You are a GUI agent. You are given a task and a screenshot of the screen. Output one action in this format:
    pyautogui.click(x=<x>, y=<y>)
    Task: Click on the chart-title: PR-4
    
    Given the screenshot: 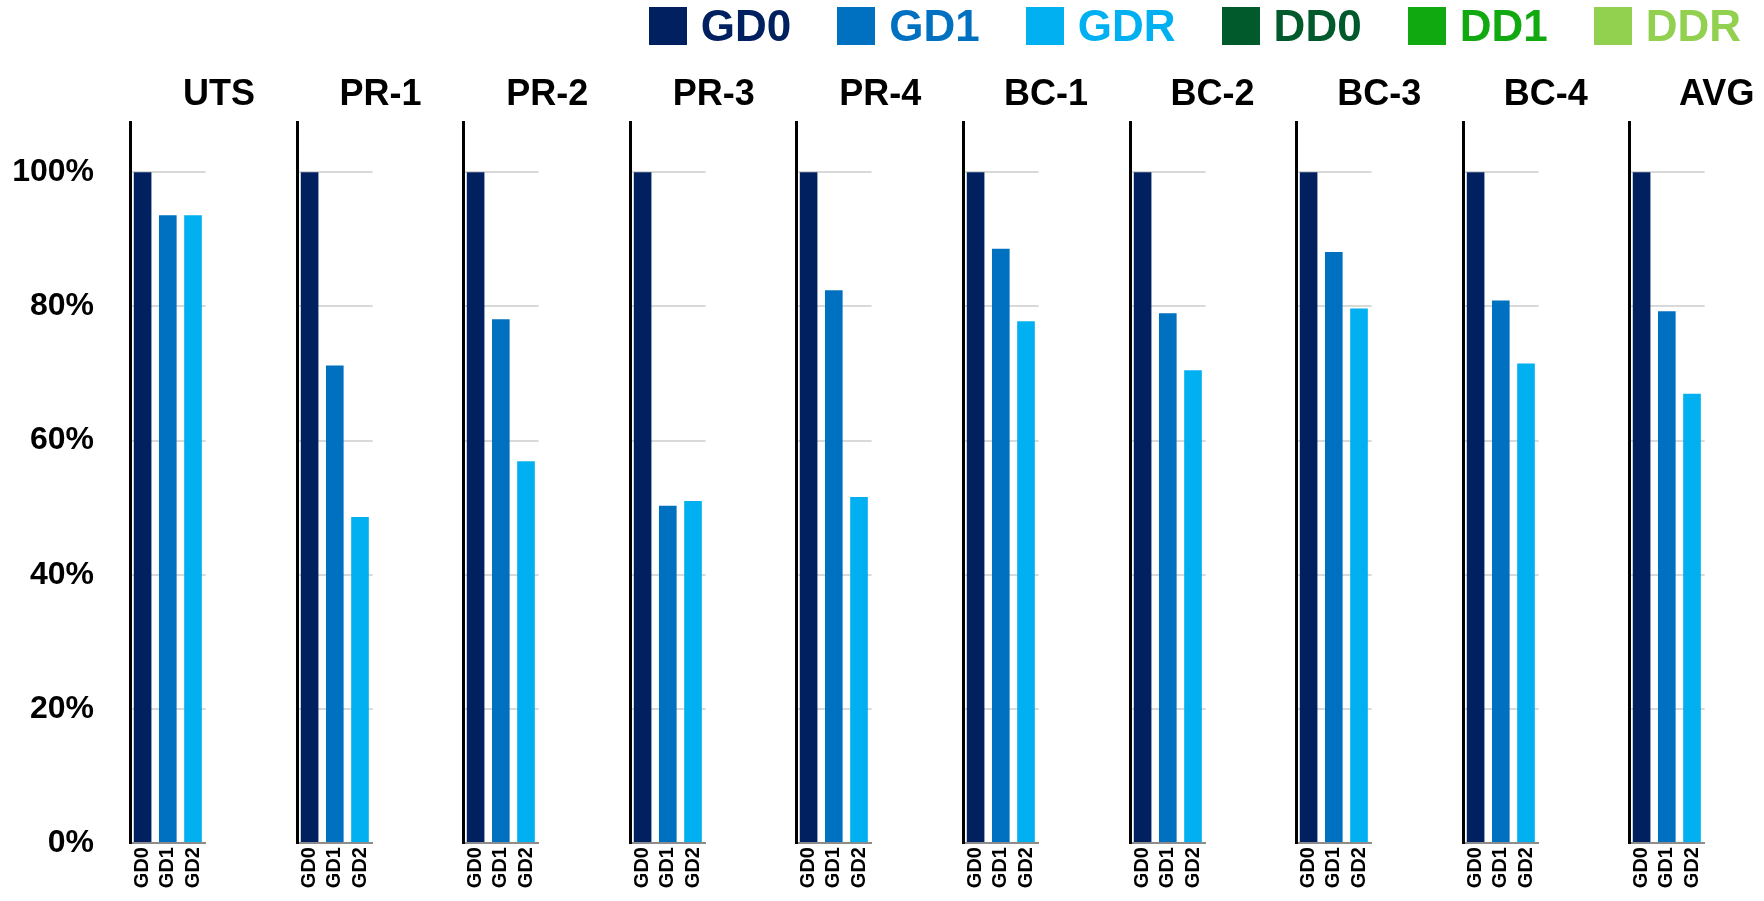 What is the action you would take?
    pyautogui.click(x=880, y=92)
    